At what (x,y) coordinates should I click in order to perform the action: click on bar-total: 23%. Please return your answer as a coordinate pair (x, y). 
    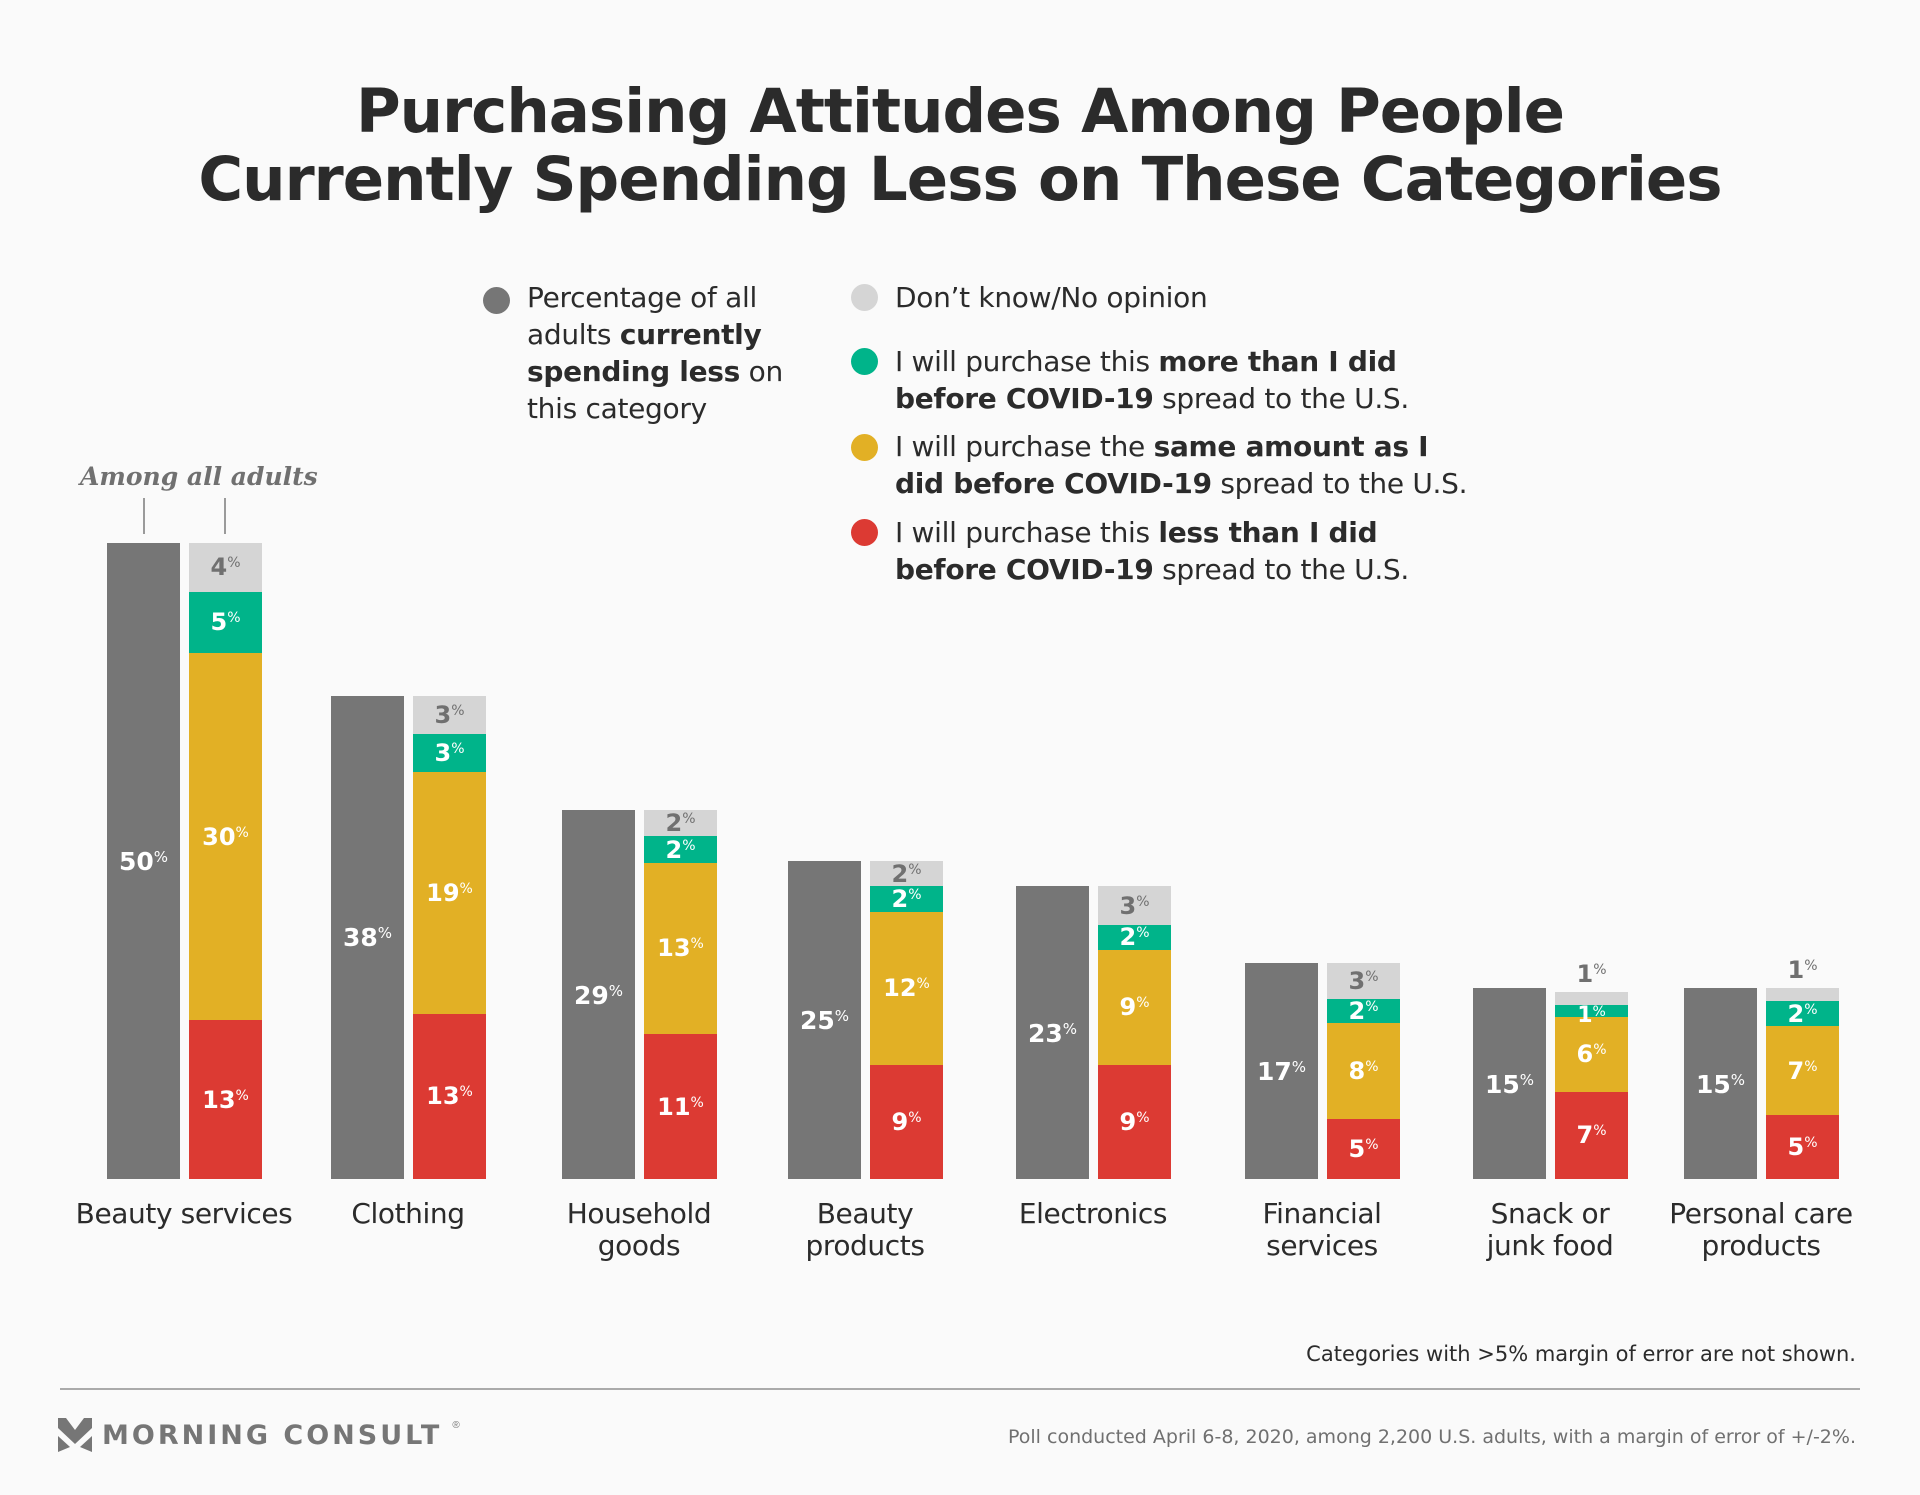
    Looking at the image, I should click on (1052, 1032).